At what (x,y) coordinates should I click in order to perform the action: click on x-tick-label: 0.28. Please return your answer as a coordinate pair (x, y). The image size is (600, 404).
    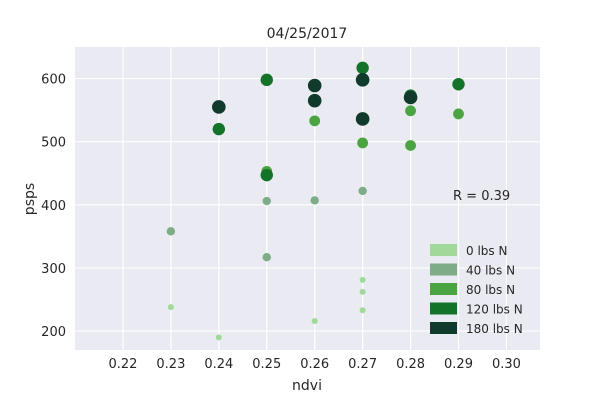
    Looking at the image, I should click on (410, 364).